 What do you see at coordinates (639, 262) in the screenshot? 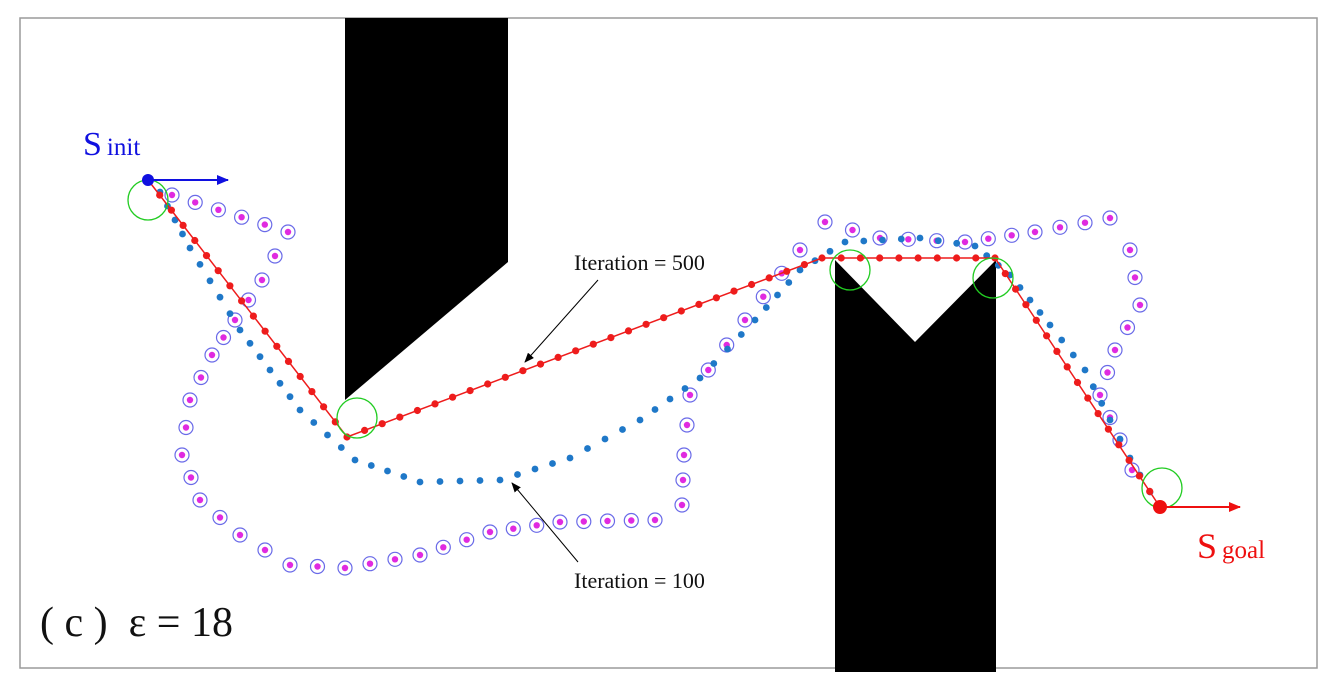
I see `iteration-500-label: Iteration = 500` at bounding box center [639, 262].